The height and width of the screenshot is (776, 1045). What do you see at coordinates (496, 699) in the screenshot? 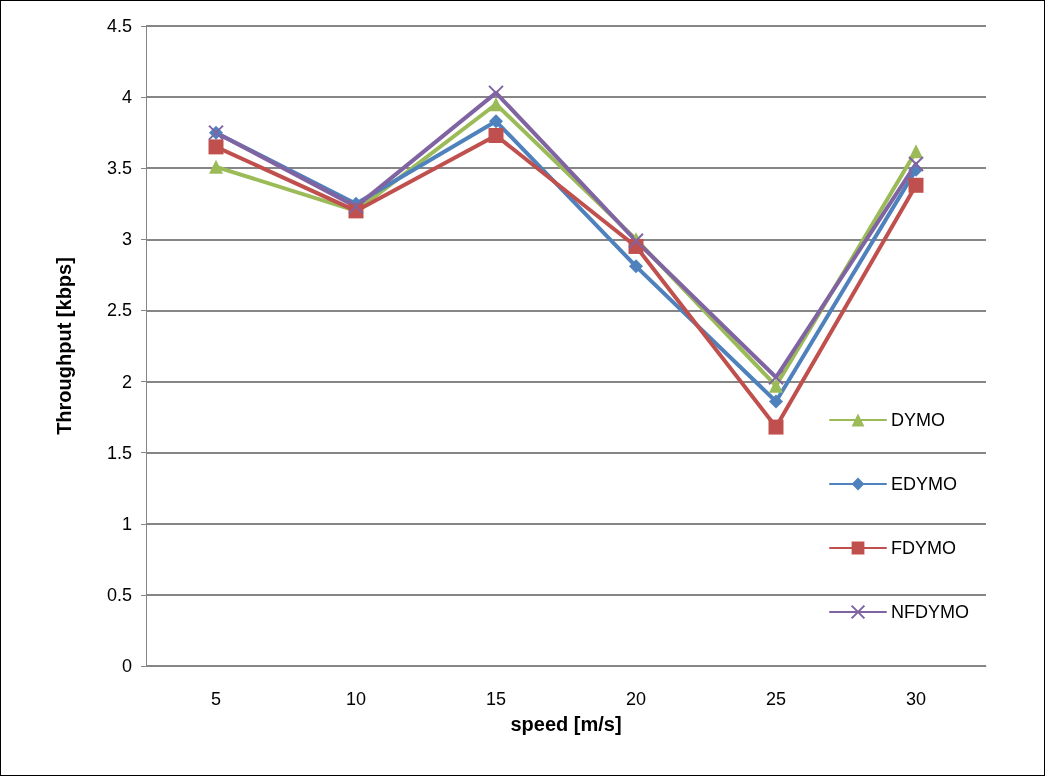
I see `x-tick-label: 15` at bounding box center [496, 699].